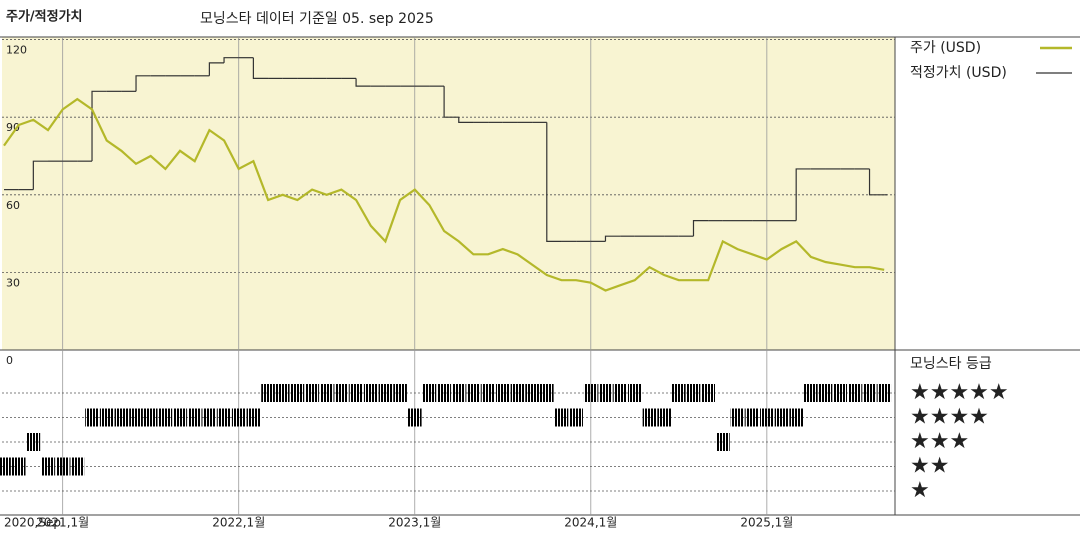 The width and height of the screenshot is (1080, 540). What do you see at coordinates (959, 392) in the screenshot?
I see `rating-label: ★★★★★` at bounding box center [959, 392].